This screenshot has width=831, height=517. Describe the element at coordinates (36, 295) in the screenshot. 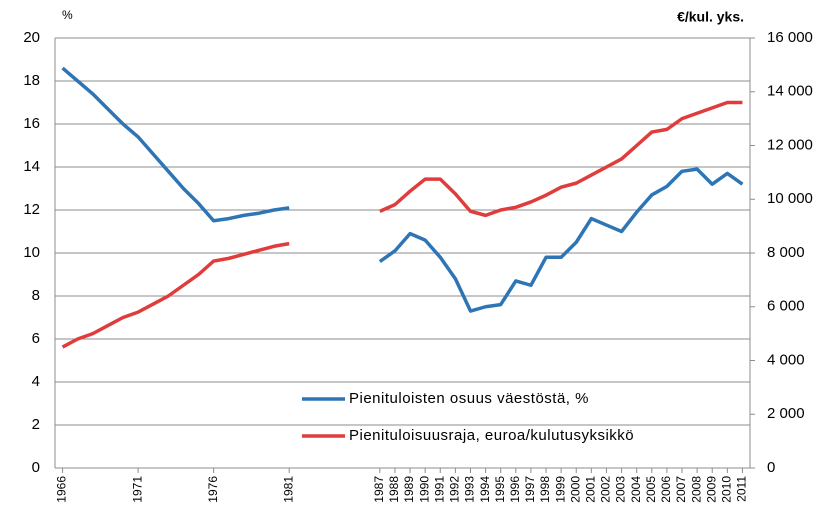

I see `y-tick-label: 8` at that location.